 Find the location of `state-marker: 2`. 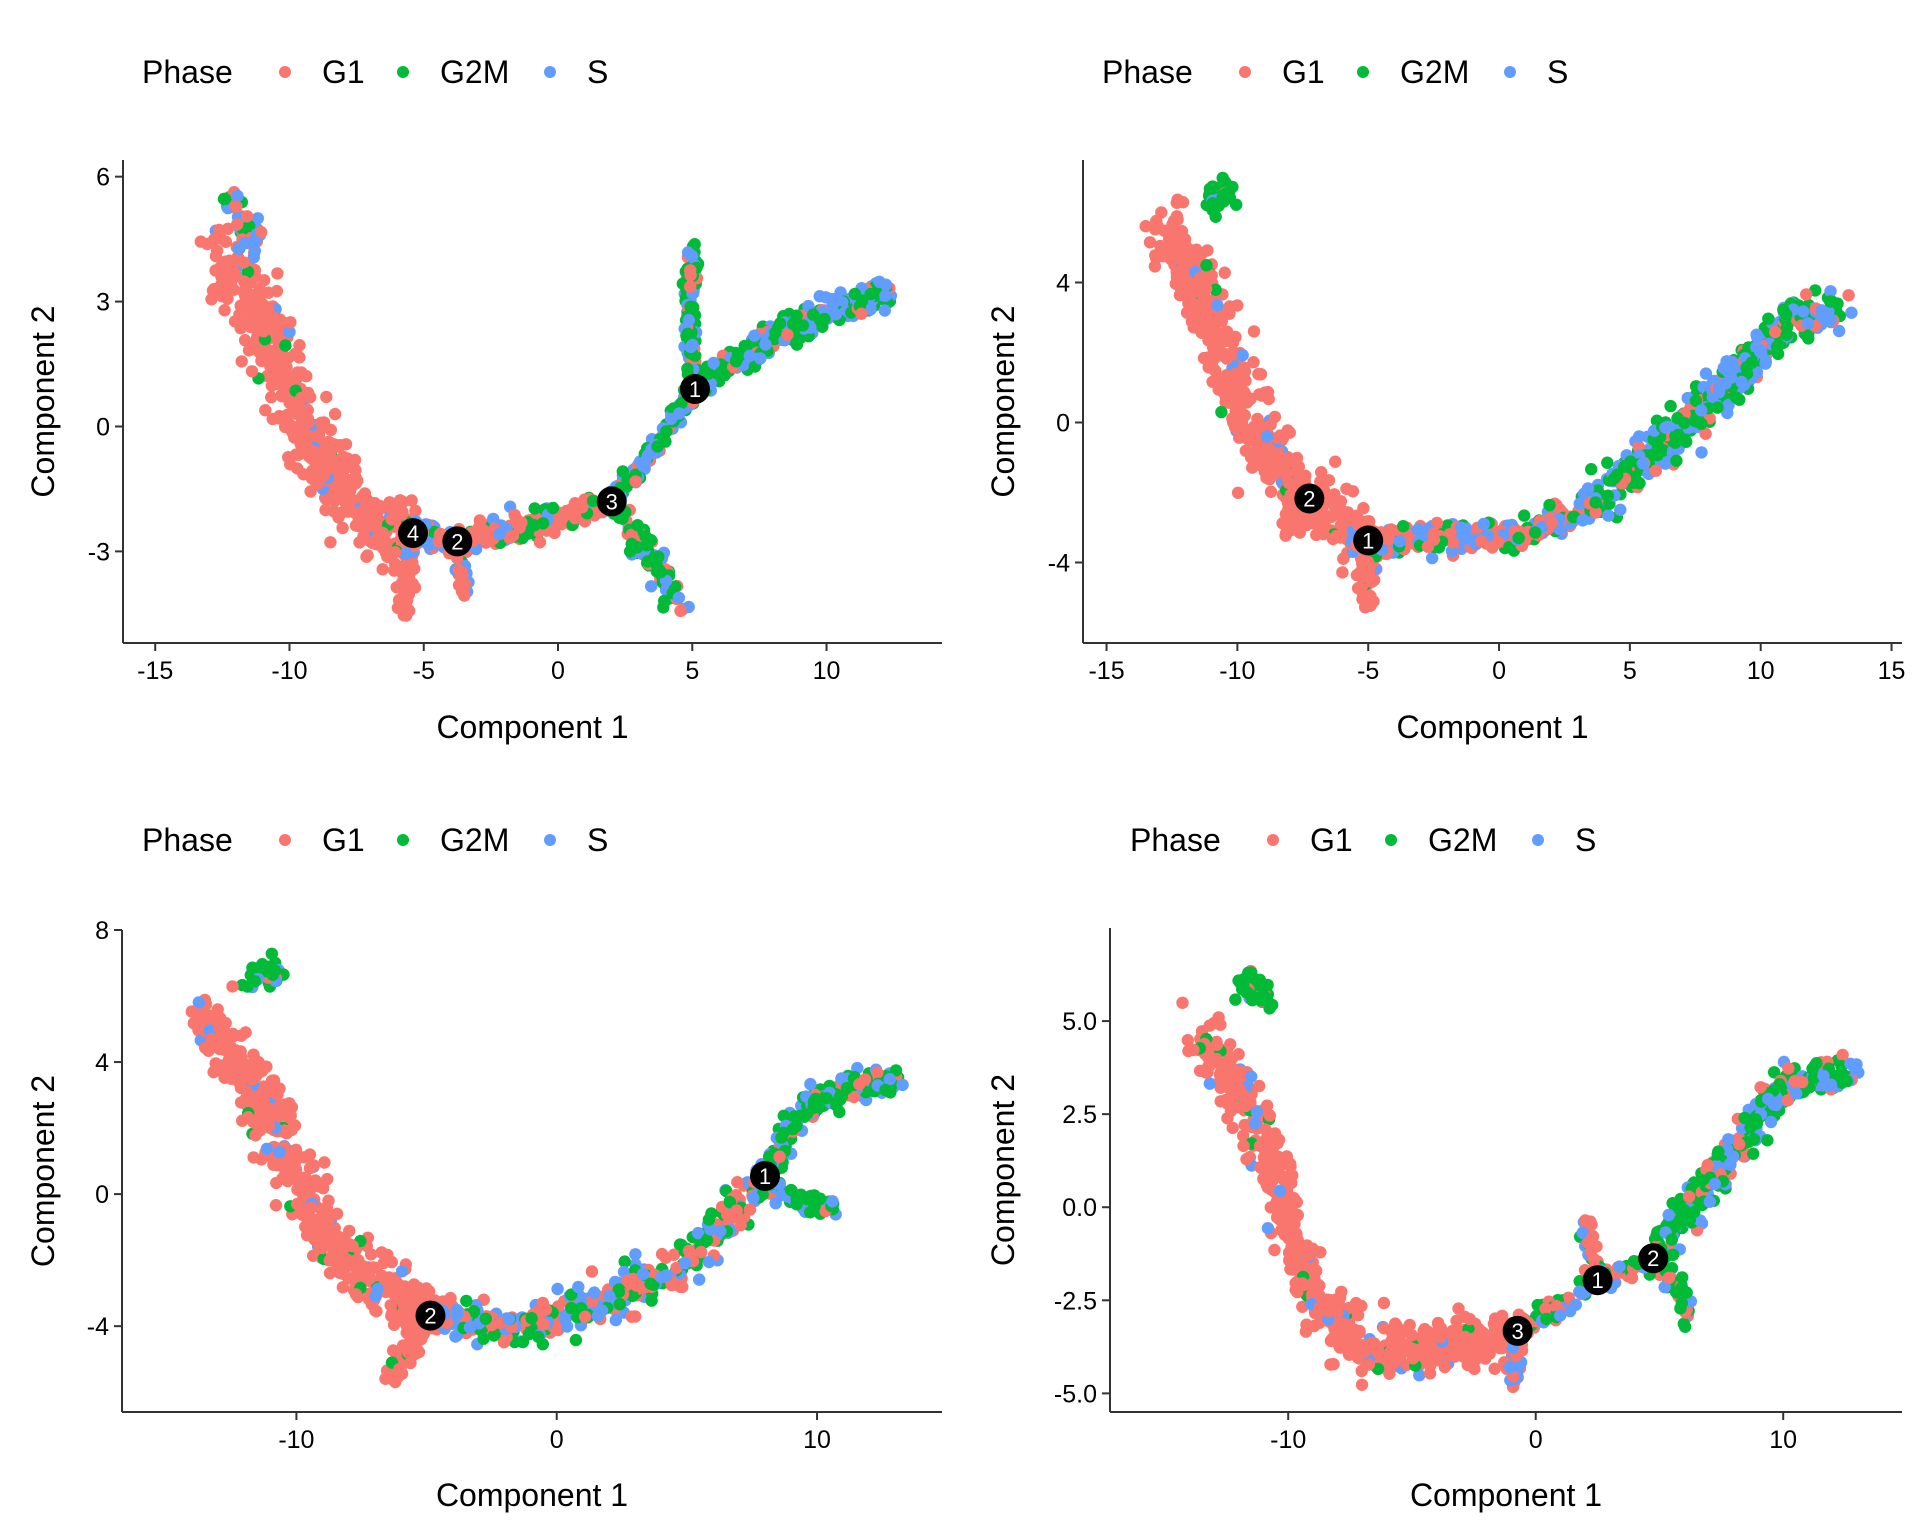

state-marker: 2 is located at coordinates (457, 541).